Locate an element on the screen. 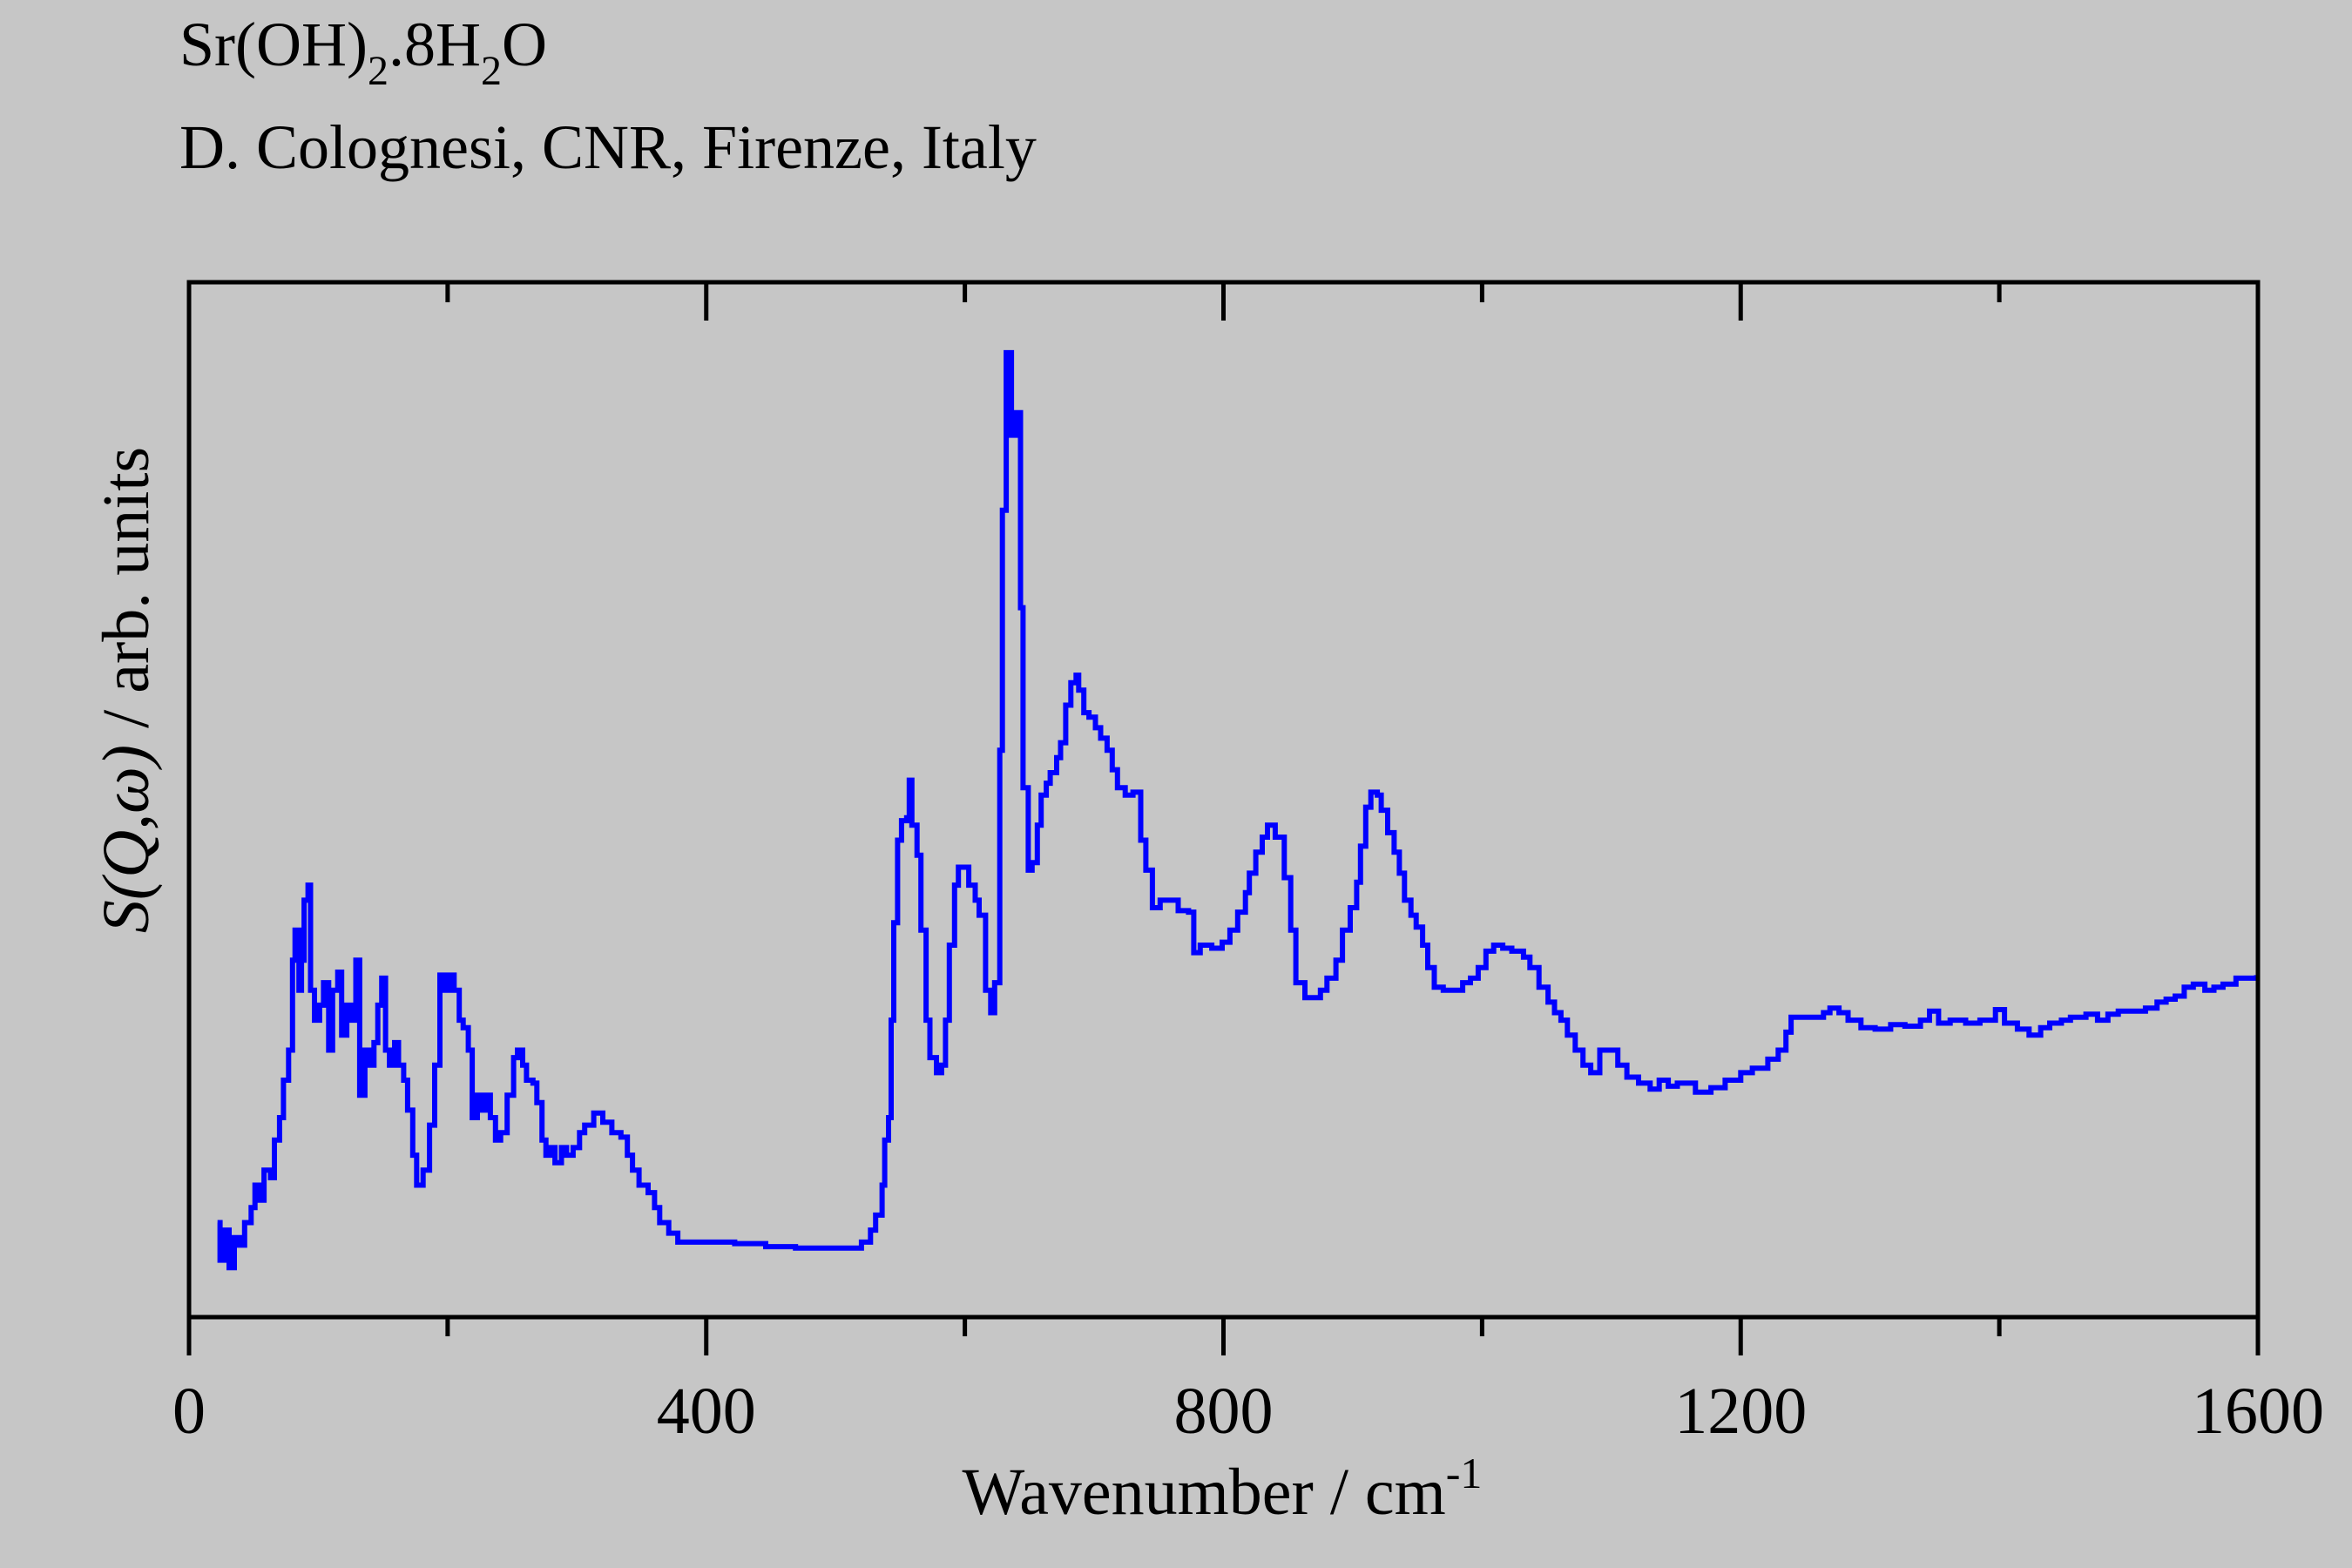 The image size is (2352, 1568). x-tick-labels: 0 400 800 1200 1600 is located at coordinates (1248, 1411).